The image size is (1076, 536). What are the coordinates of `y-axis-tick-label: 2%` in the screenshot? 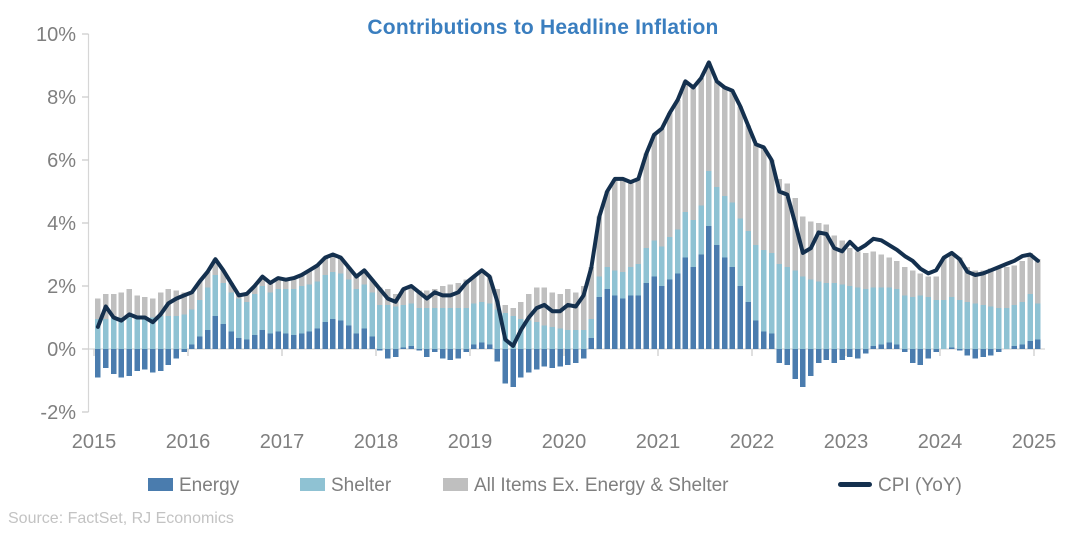 It's located at (61, 287).